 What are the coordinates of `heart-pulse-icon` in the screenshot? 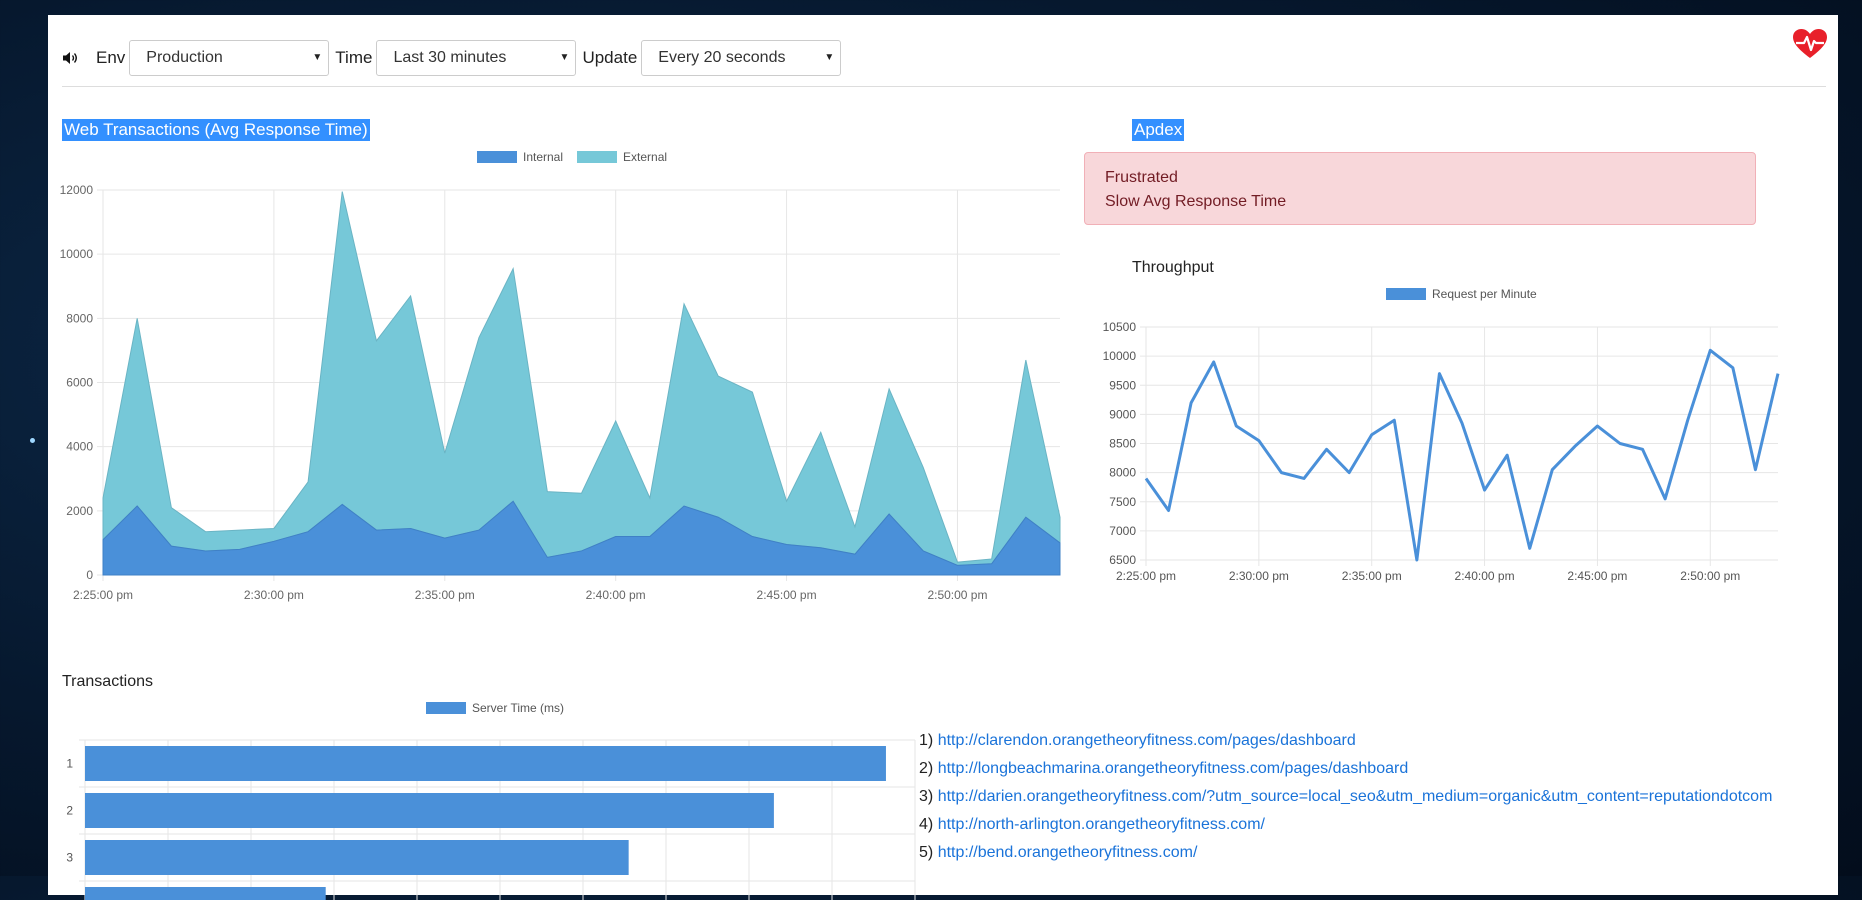 It's located at (1810, 44).